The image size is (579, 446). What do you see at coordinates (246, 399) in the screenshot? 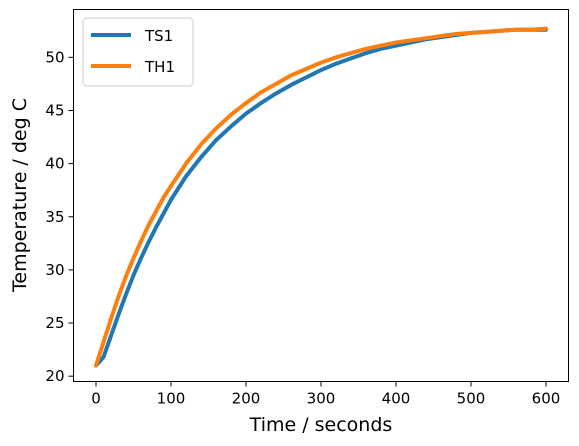
I see `x-tick-label: 200` at bounding box center [246, 399].